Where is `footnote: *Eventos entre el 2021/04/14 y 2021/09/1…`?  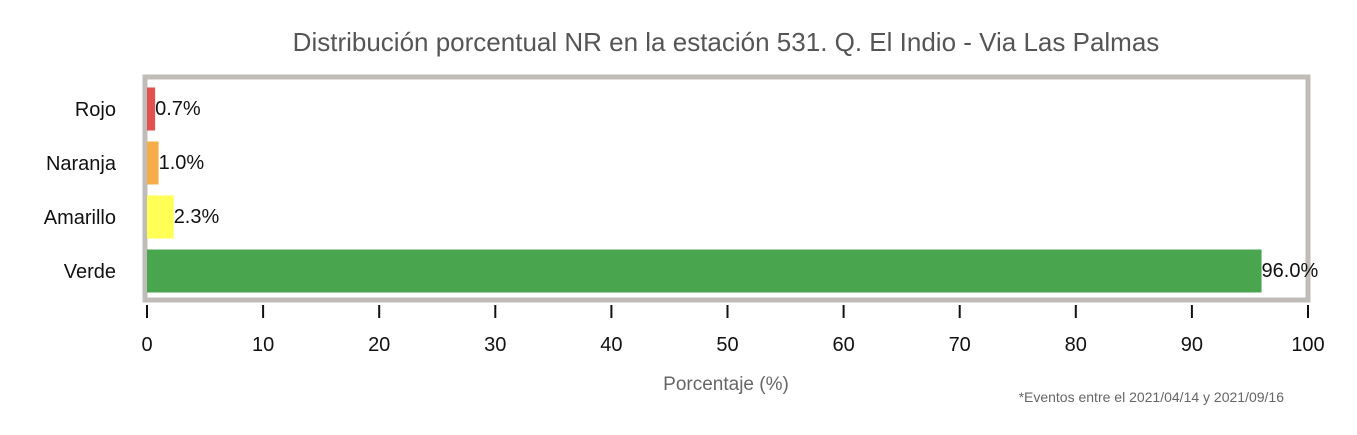 footnote: *Eventos entre el 2021/04/14 y 2021/09/1… is located at coordinates (1152, 397).